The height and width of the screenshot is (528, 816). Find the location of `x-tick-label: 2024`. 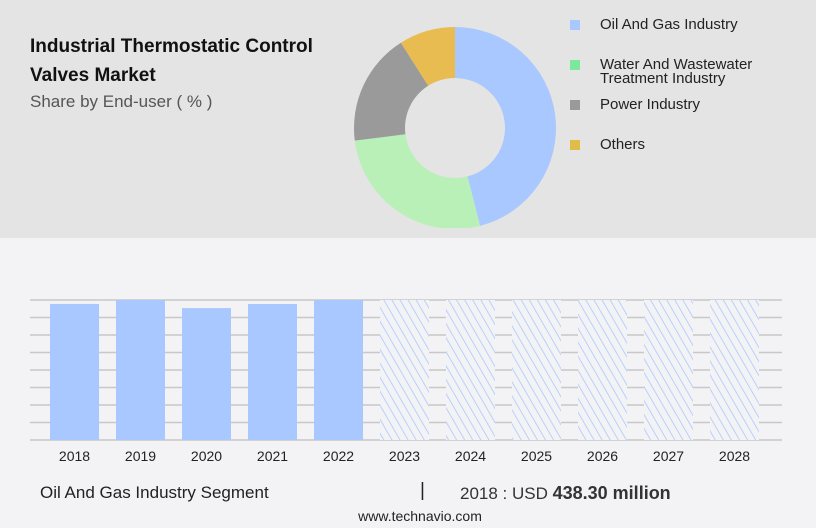

x-tick-label: 2024 is located at coordinates (470, 456).